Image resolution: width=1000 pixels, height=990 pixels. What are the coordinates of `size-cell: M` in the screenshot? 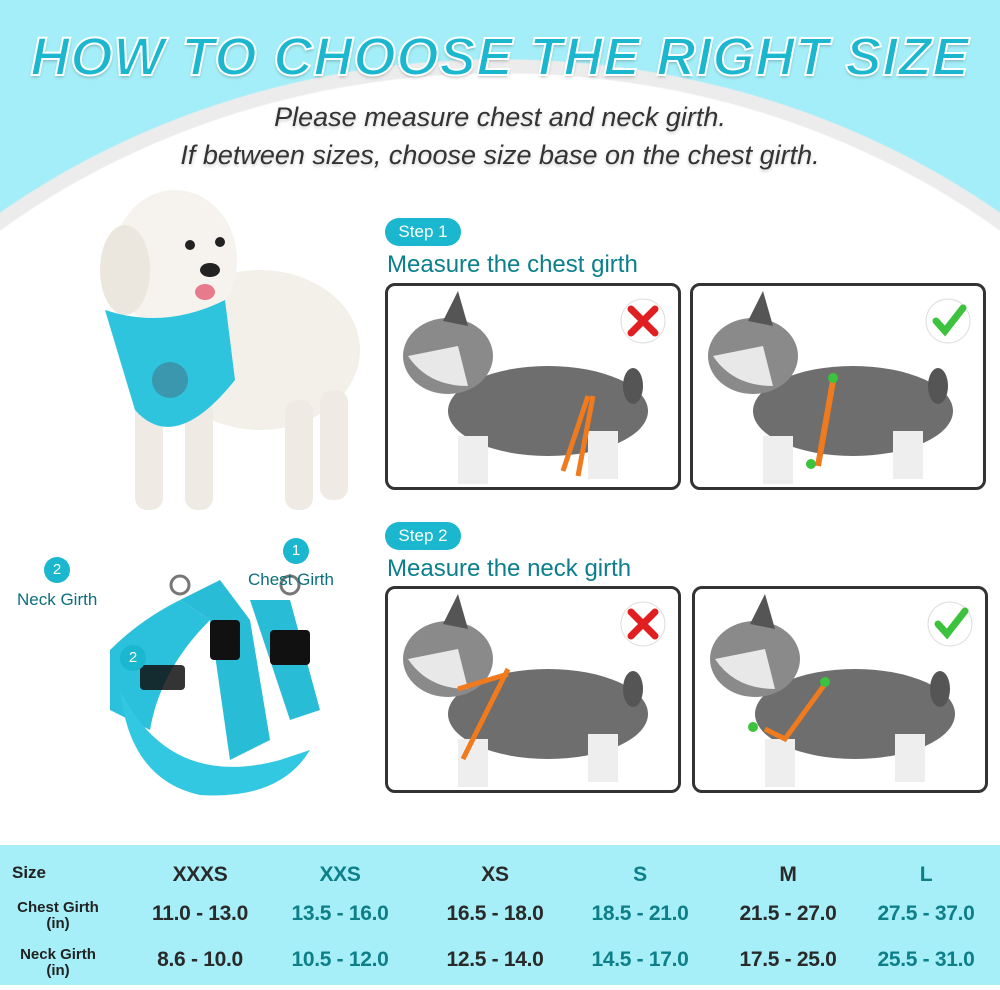 It's located at (788, 874).